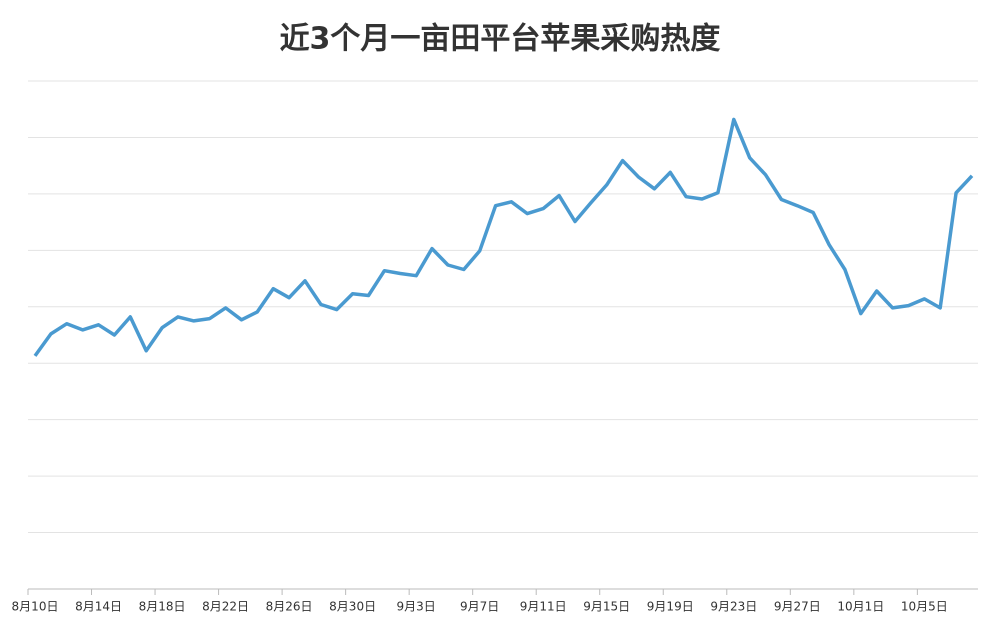  Describe the element at coordinates (162, 607) in the screenshot. I see `x-tick-label: 8月18日` at that location.